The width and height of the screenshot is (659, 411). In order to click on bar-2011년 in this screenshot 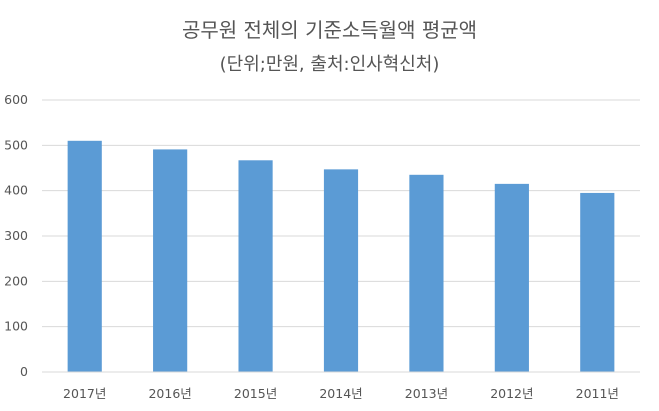, I will do `click(597, 282)`.